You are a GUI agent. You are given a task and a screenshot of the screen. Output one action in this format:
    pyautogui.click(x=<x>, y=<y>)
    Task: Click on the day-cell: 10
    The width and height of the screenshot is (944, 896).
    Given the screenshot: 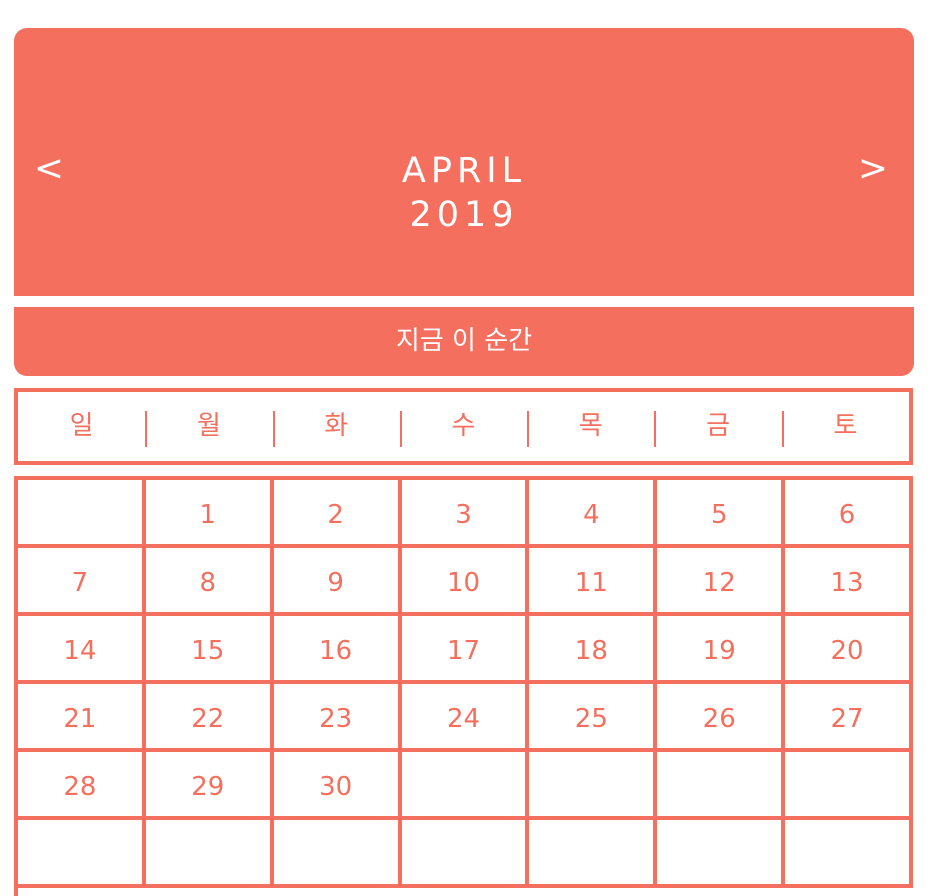 What is the action you would take?
    pyautogui.click(x=465, y=582)
    